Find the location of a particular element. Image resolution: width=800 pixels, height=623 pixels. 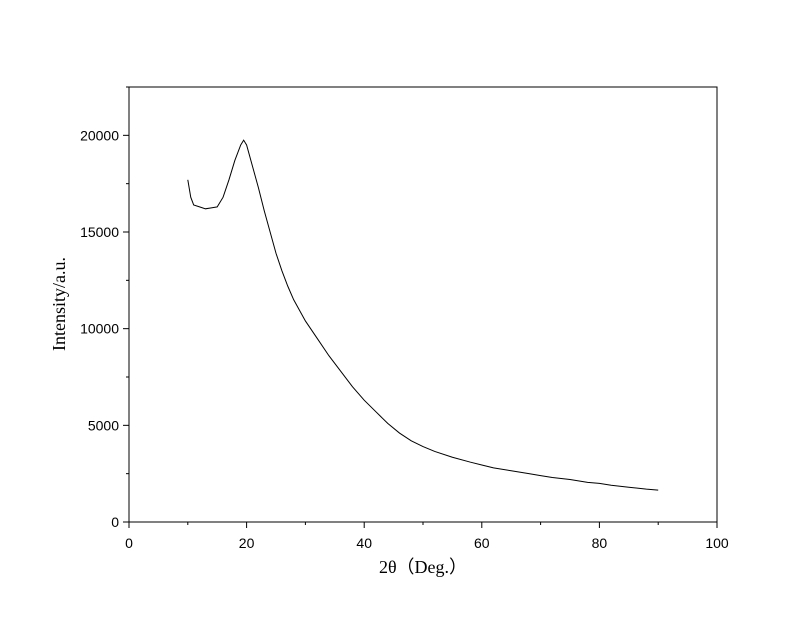

y-tick-label: 20000 is located at coordinates (99, 135).